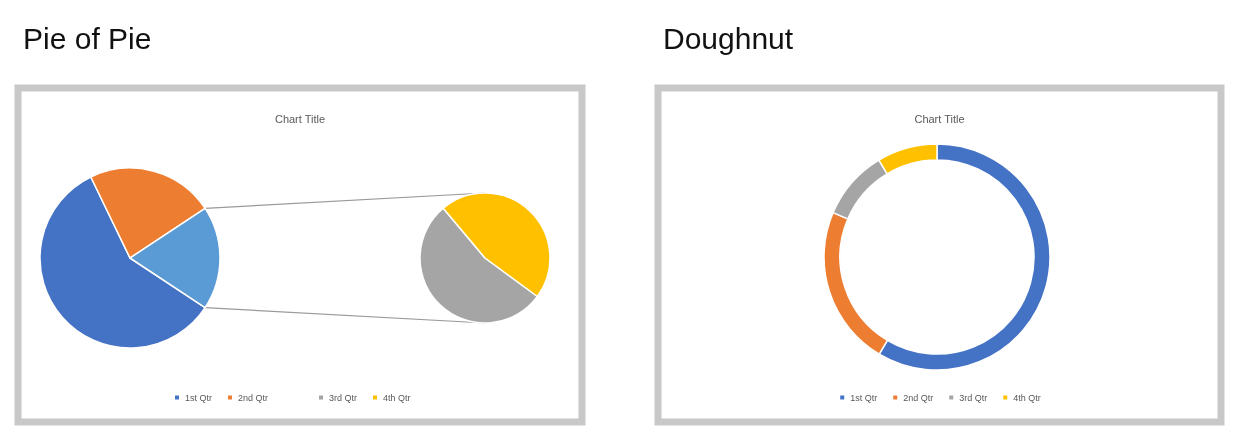 This screenshot has height=444, width=1239. What do you see at coordinates (87, 38) in the screenshot?
I see `chart-title: Pie of Pie` at bounding box center [87, 38].